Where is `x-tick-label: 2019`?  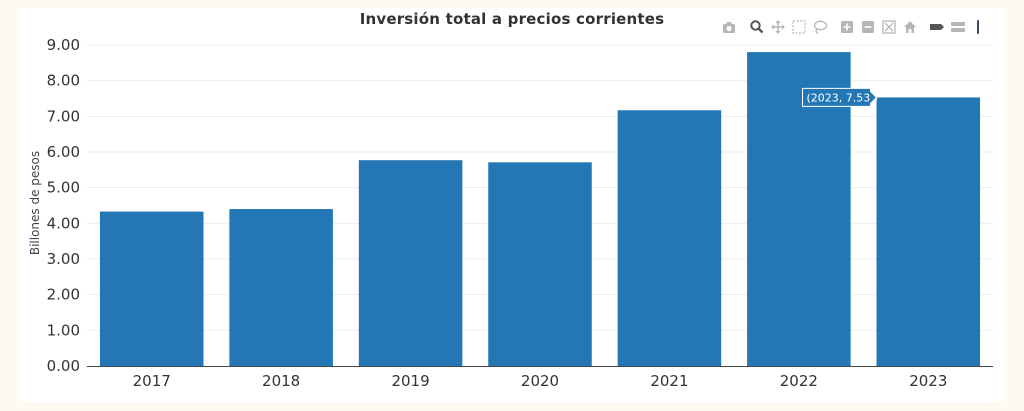
x-tick-label: 2019 is located at coordinates (410, 381).